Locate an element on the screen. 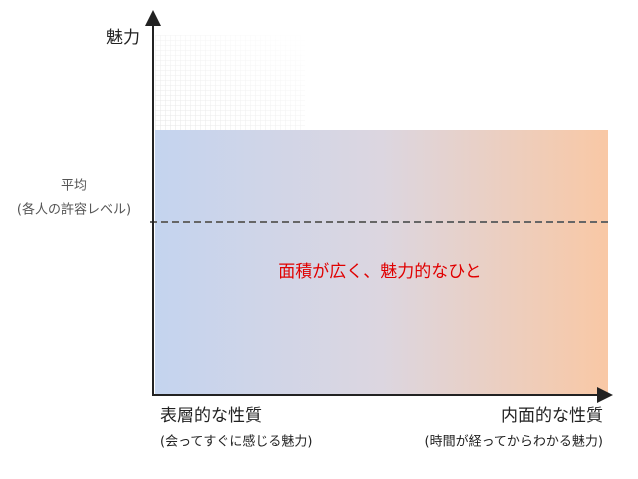 This screenshot has width=638, height=479. area-label: 面積が広く、魅力的なひと is located at coordinates (380, 272).